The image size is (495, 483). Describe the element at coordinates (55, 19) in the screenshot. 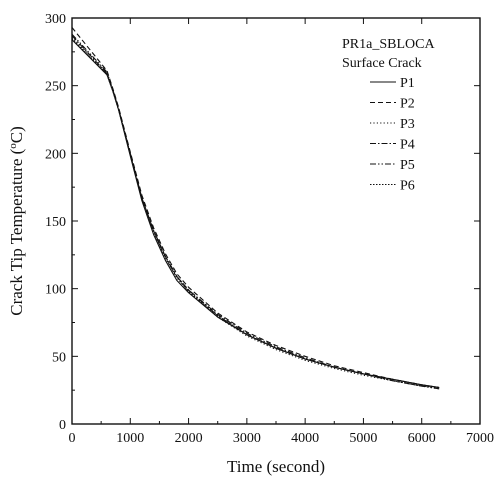

I see `y-tick-label: 300` at that location.